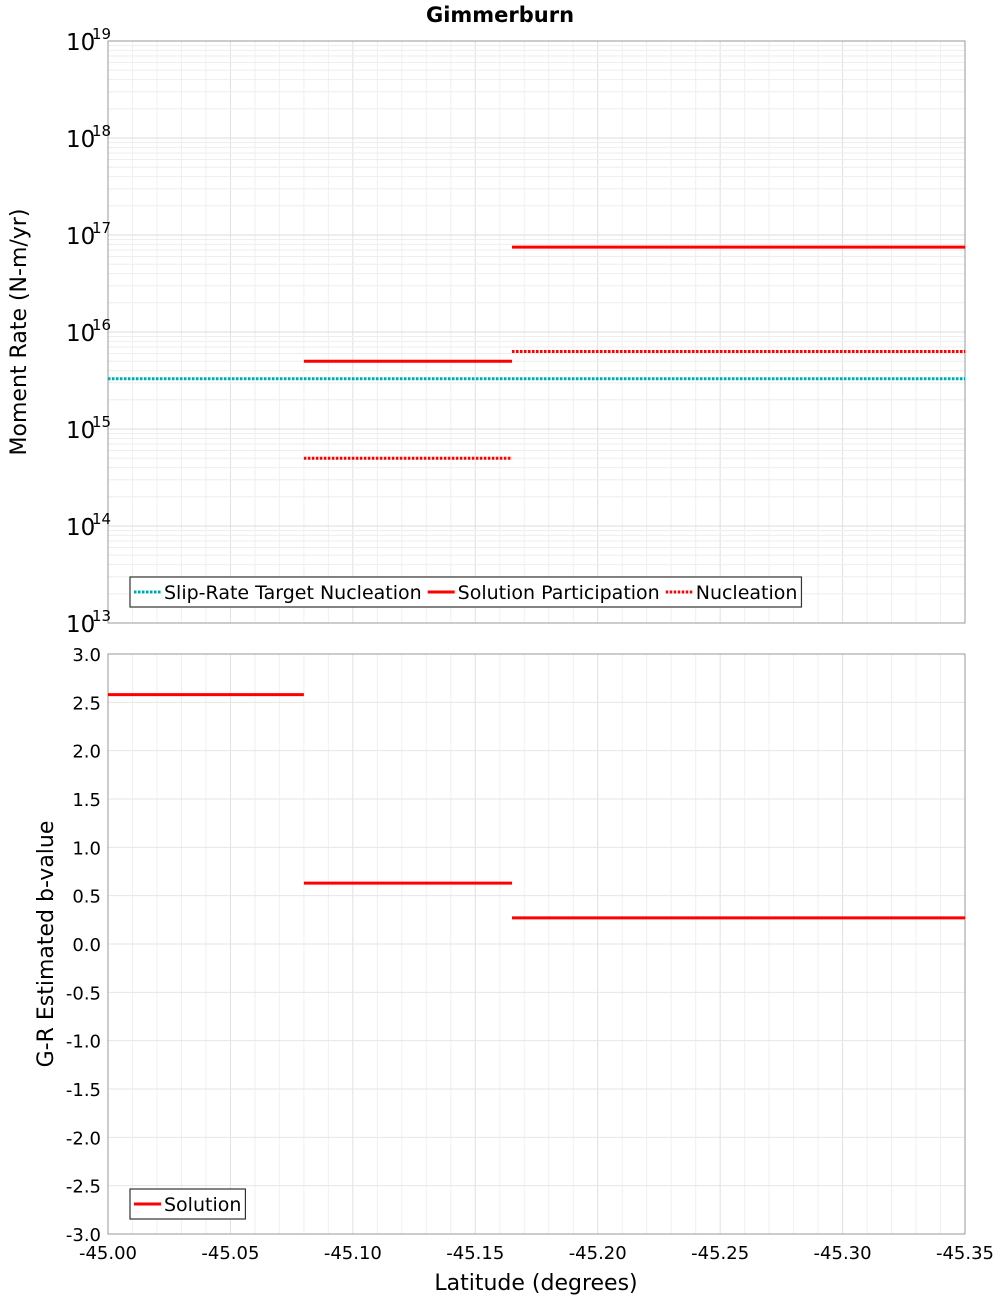 The height and width of the screenshot is (1300, 1000). I want to click on x-tick-label: -45.00, so click(108, 1253).